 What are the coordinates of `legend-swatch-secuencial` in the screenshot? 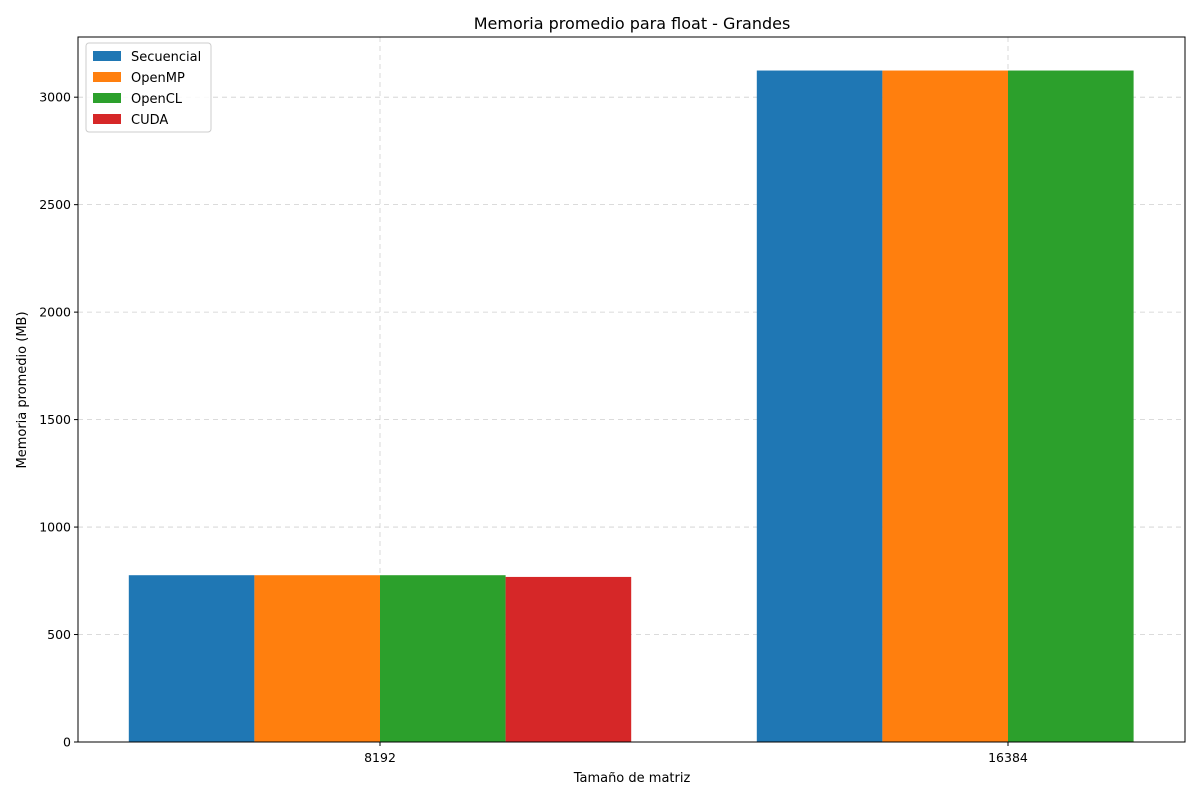 It's located at (107, 56).